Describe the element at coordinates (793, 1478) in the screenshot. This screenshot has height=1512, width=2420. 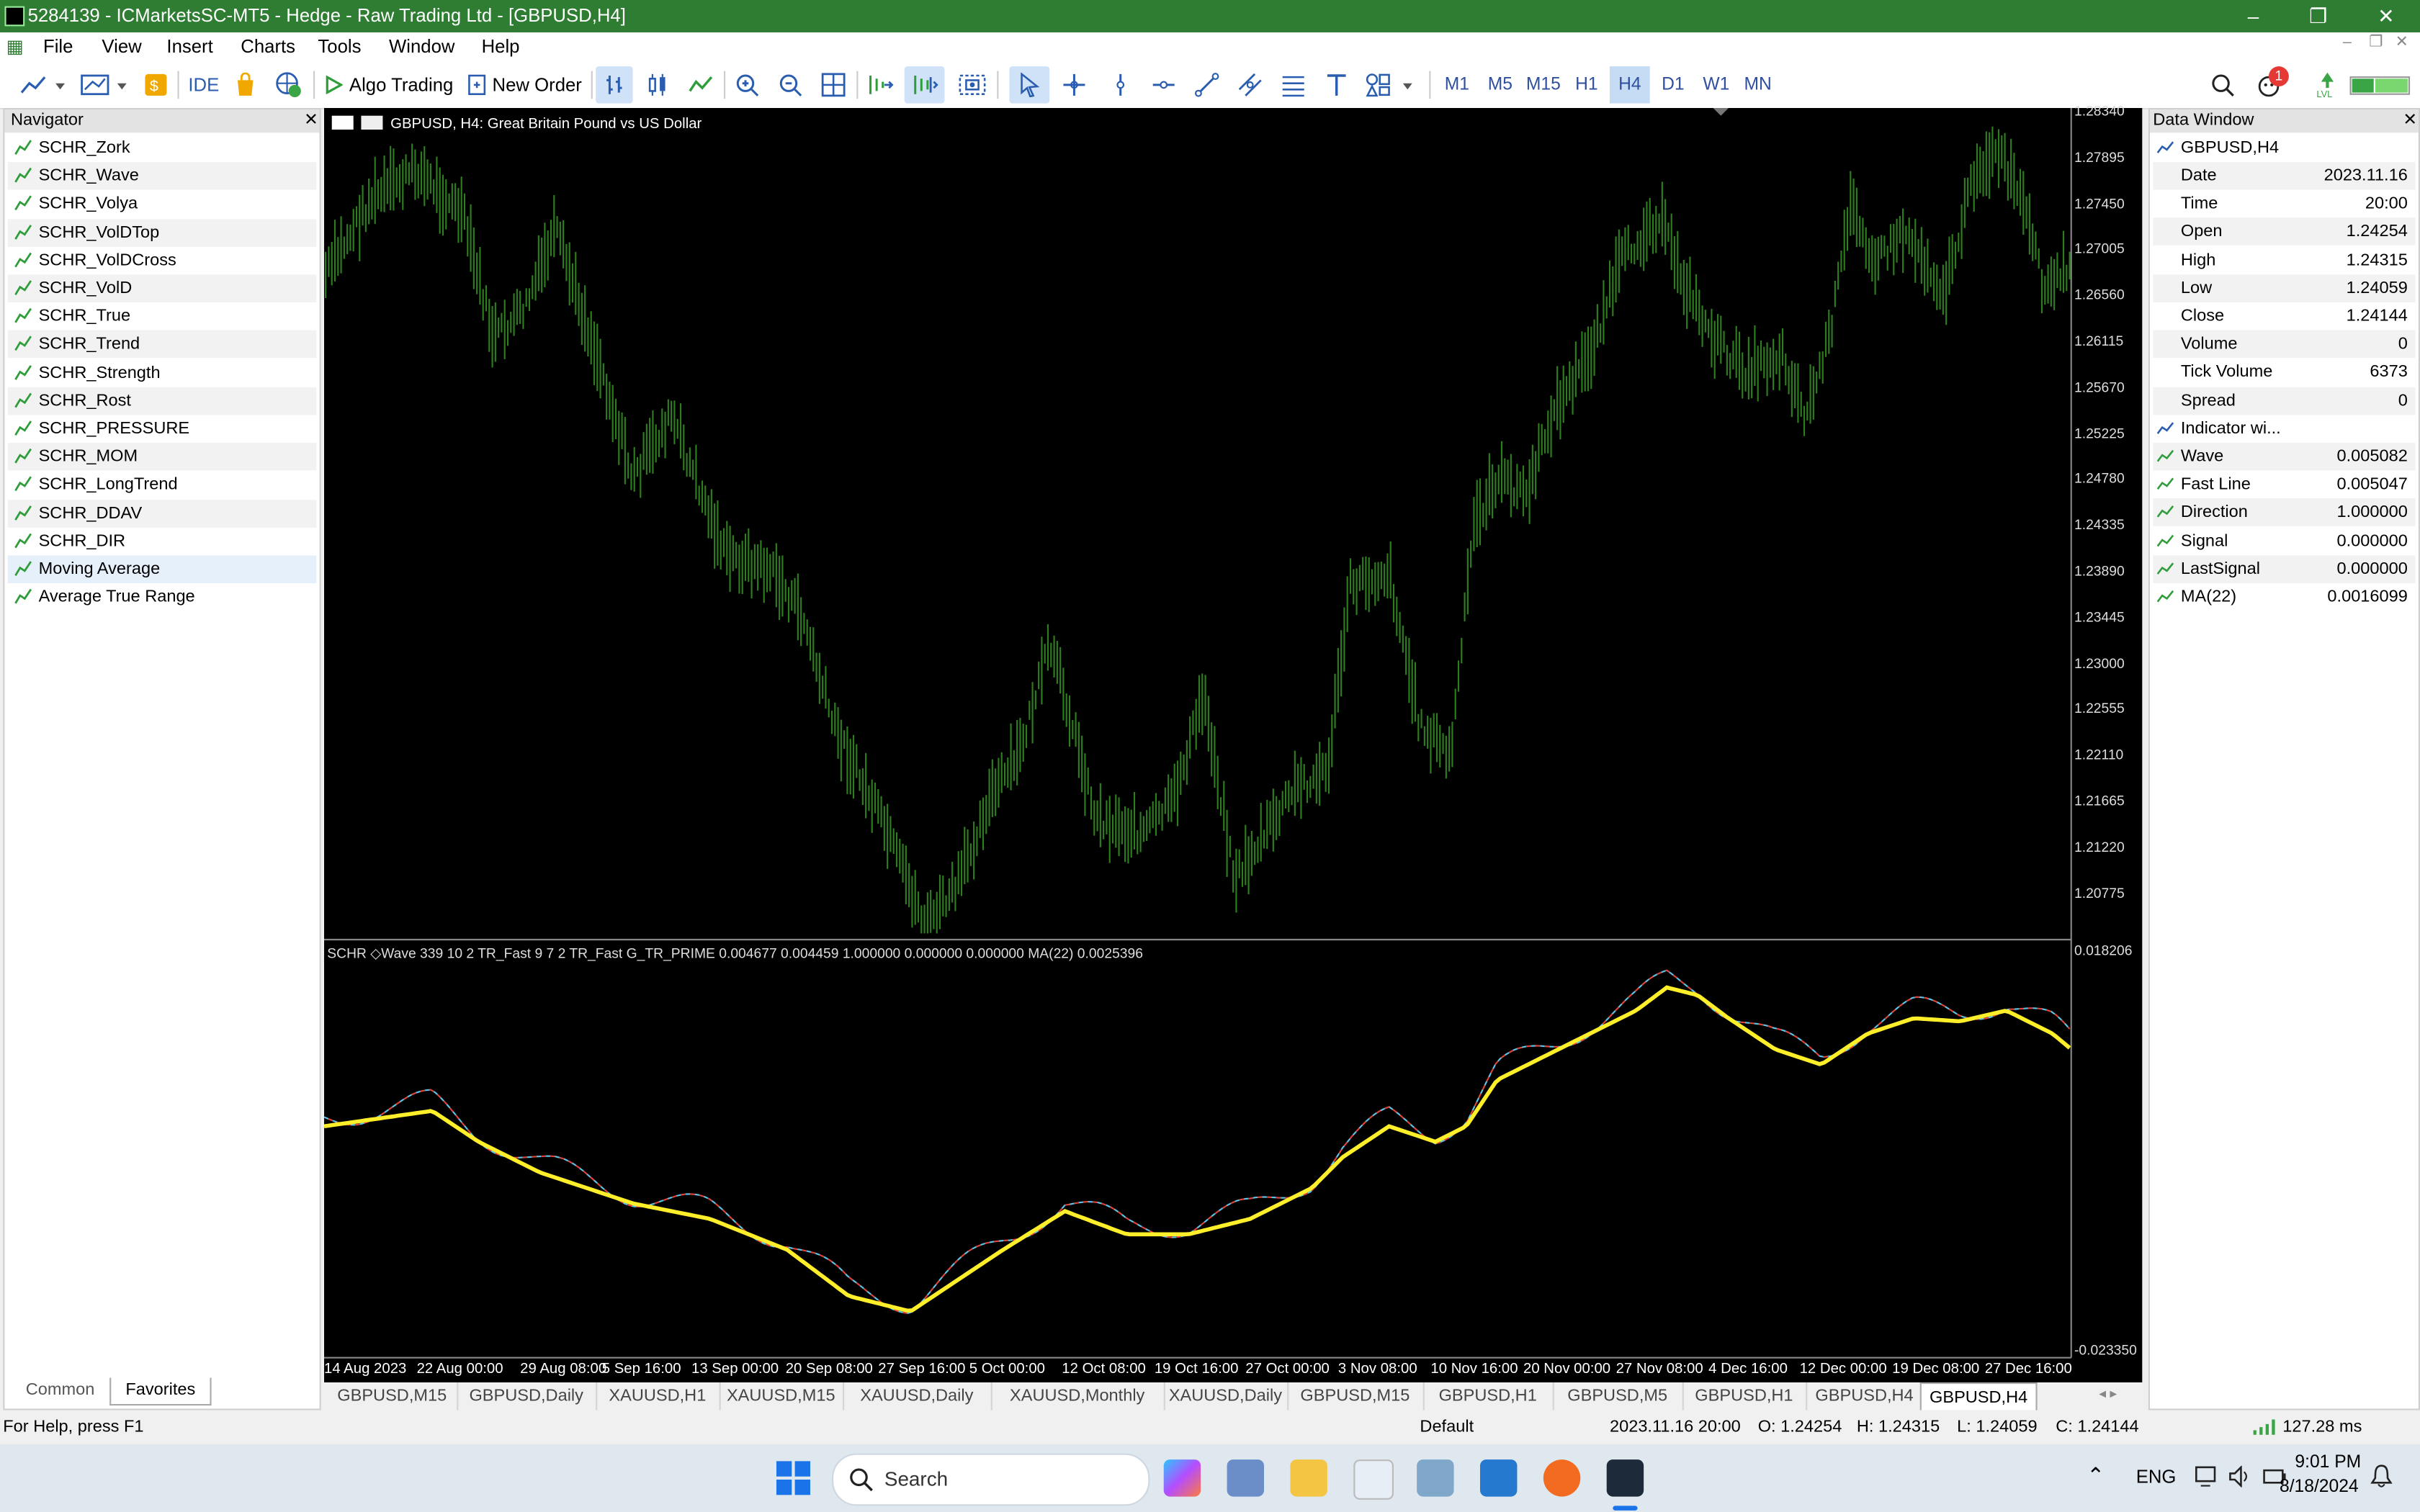
I see `windows-start-icon` at that location.